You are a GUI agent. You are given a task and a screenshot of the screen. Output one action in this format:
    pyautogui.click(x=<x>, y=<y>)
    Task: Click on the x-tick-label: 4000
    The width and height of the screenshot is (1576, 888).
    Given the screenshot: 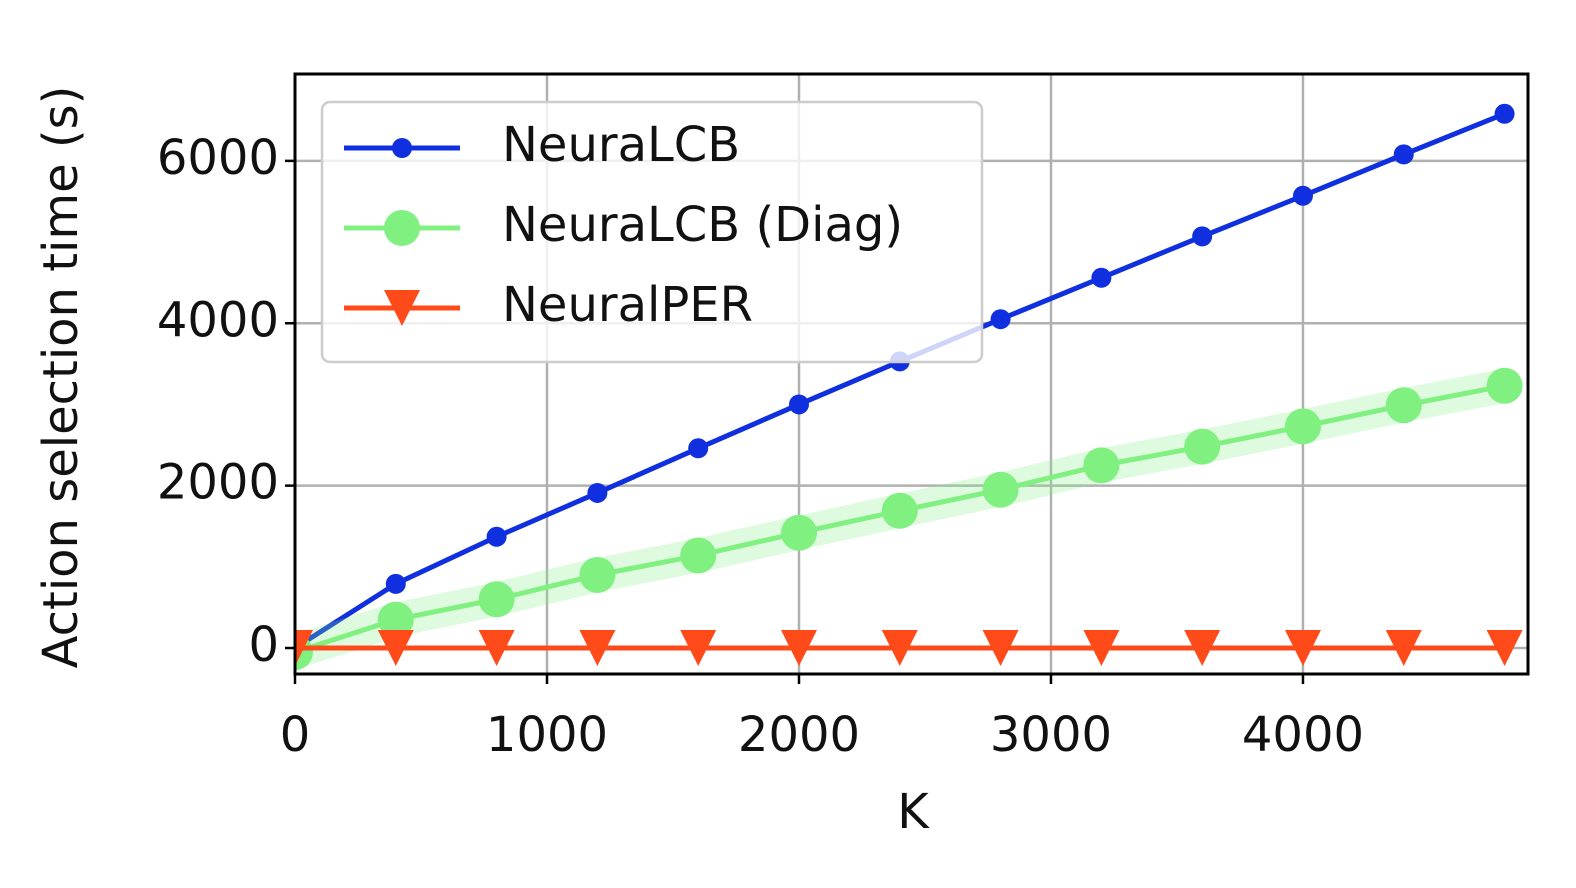 What is the action you would take?
    pyautogui.click(x=1303, y=735)
    